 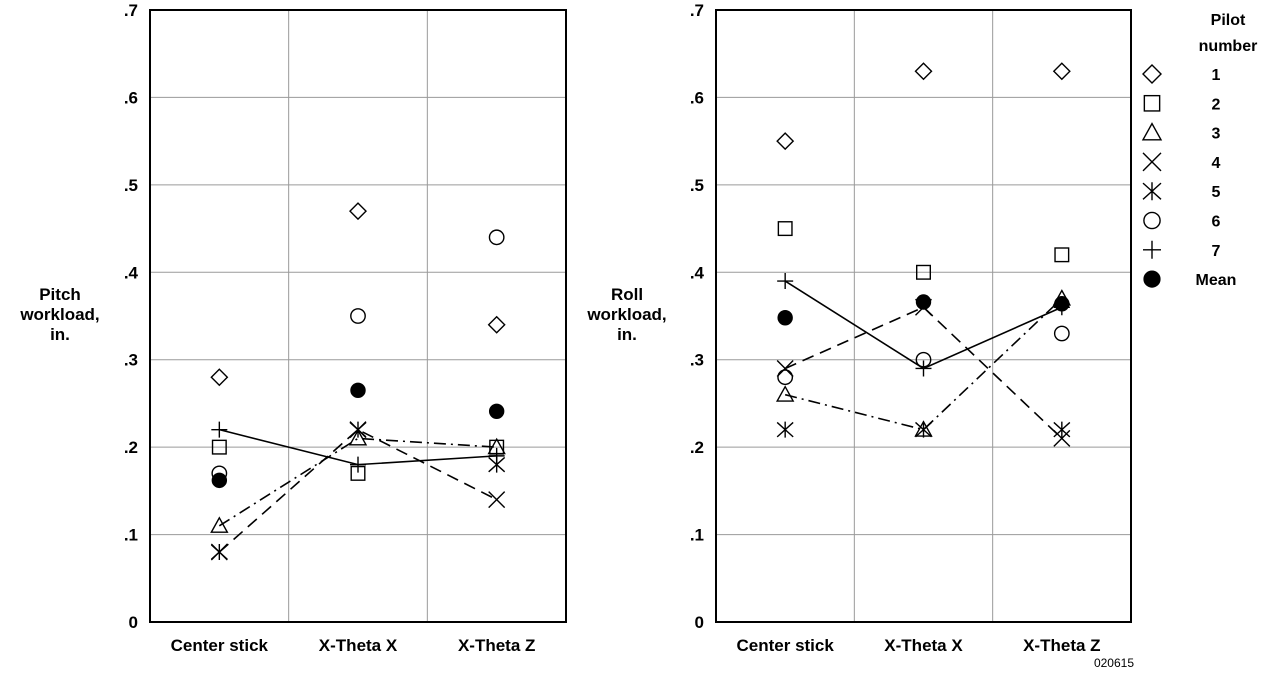 I want to click on figure-id: 020615, so click(x=1114, y=663).